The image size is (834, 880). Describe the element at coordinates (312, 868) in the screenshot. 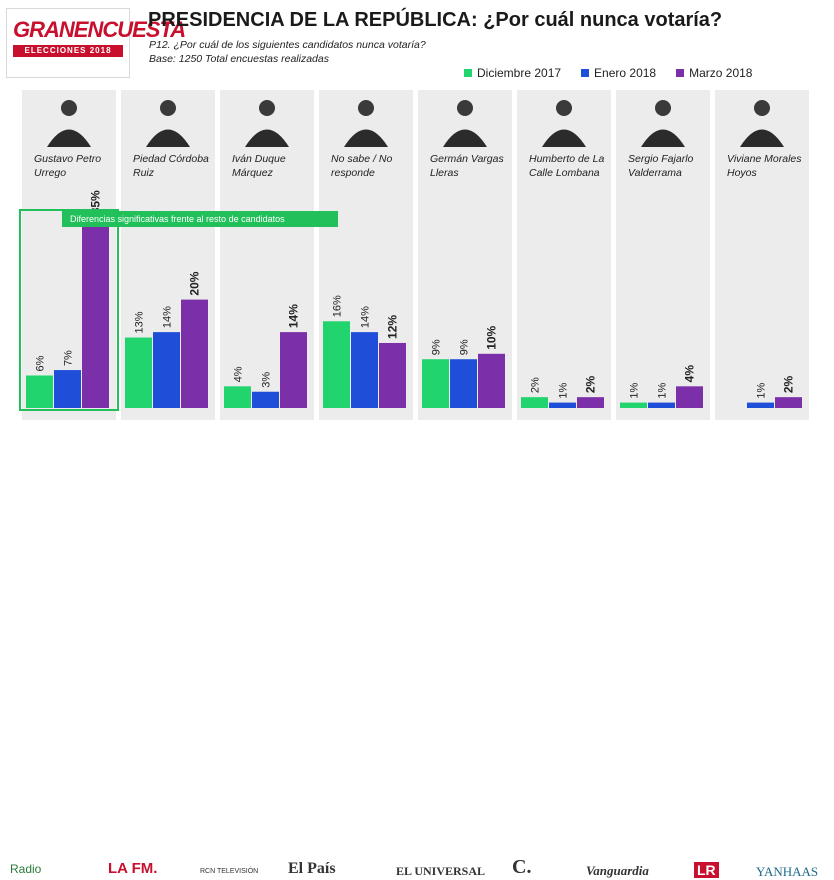

I see `footer-logo-elpais: El País` at that location.